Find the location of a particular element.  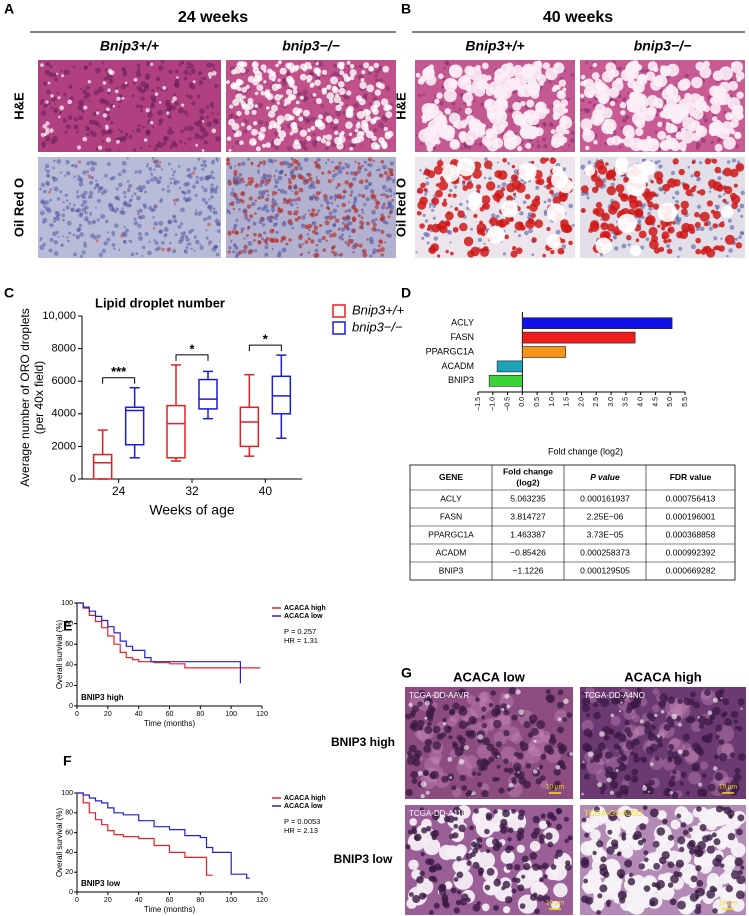

box is located at coordinates (281, 394).